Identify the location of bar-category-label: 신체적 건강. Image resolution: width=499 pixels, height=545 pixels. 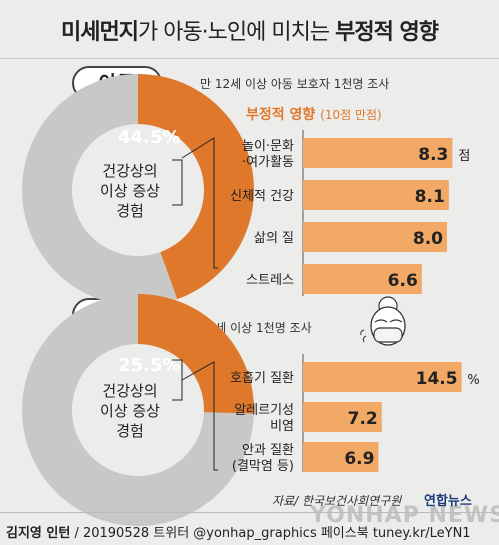
(262, 196).